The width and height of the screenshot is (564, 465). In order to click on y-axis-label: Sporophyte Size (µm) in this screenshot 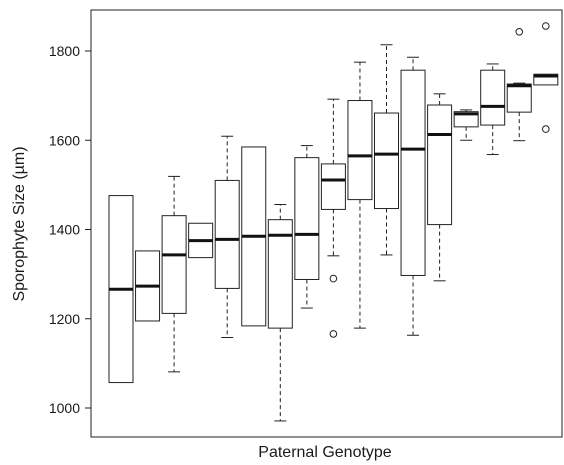, I will do `click(19, 223)`.